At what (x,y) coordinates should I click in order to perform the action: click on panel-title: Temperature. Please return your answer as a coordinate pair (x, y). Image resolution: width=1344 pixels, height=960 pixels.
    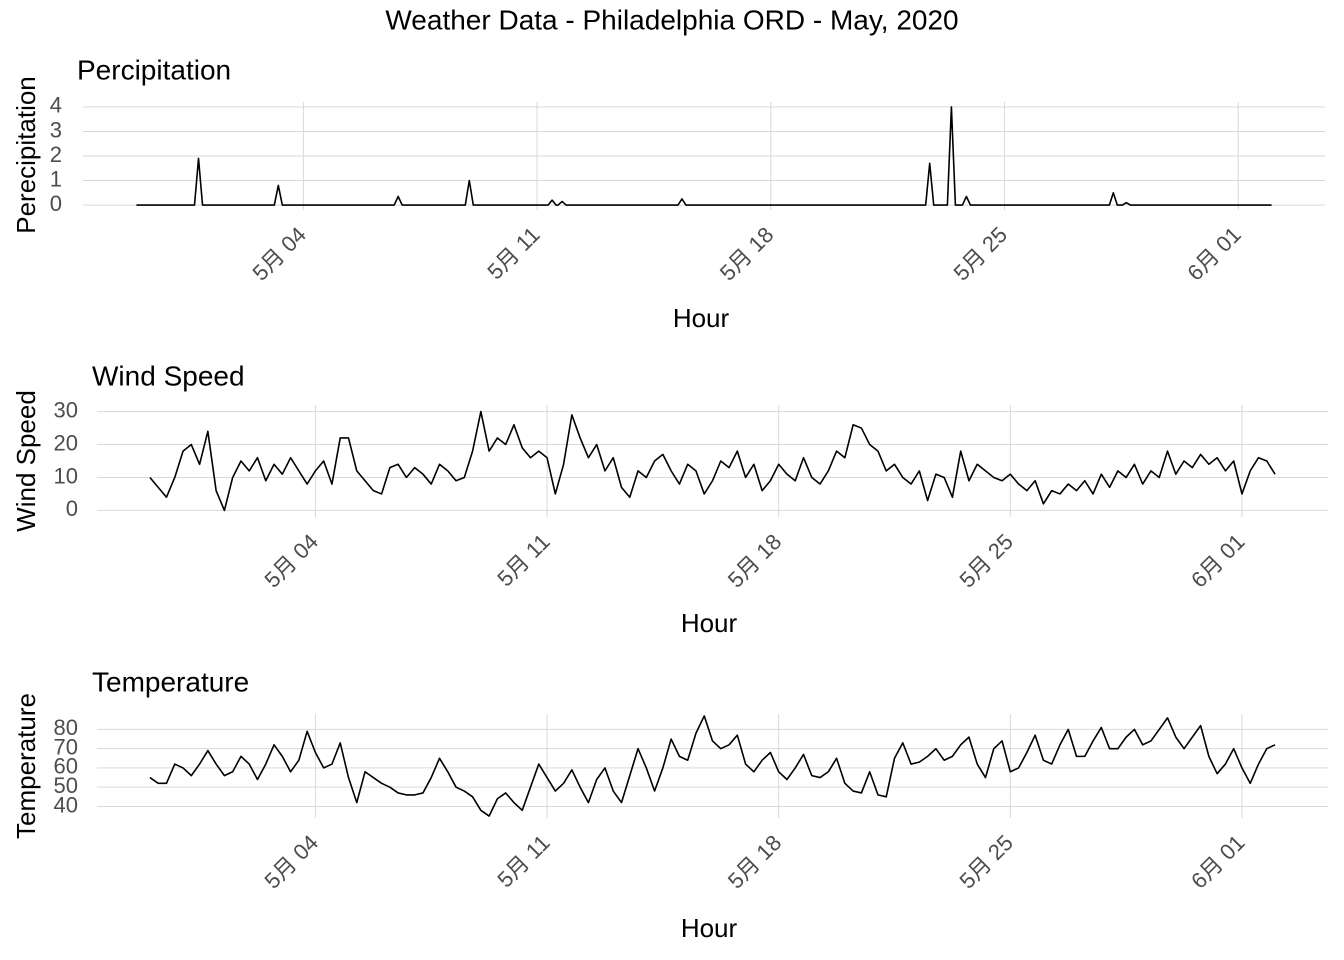
    Looking at the image, I should click on (170, 681).